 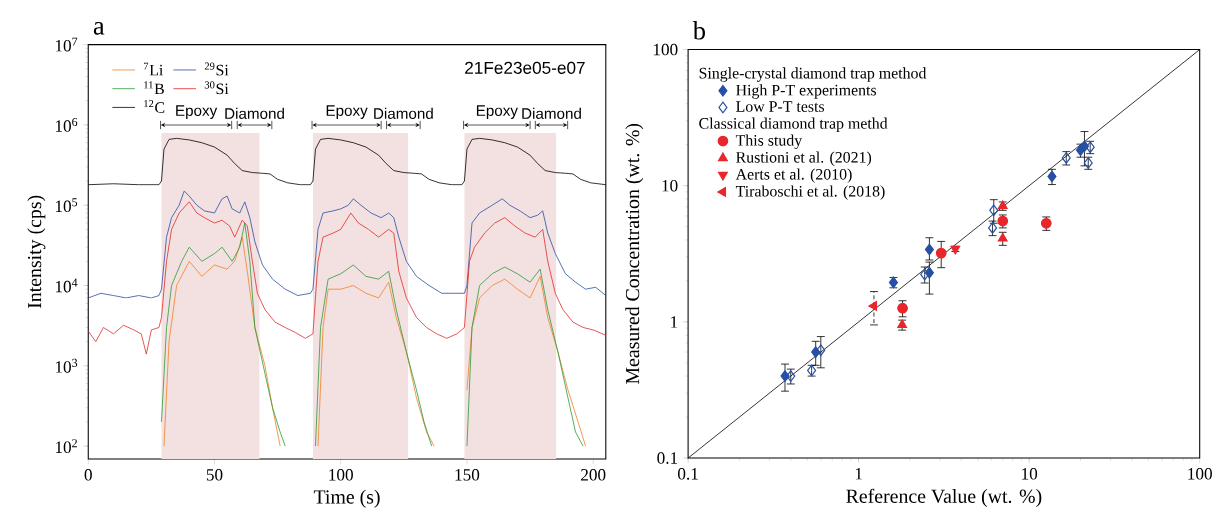 What do you see at coordinates (467, 475) in the screenshot?
I see `x-tick-label: 150` at bounding box center [467, 475].